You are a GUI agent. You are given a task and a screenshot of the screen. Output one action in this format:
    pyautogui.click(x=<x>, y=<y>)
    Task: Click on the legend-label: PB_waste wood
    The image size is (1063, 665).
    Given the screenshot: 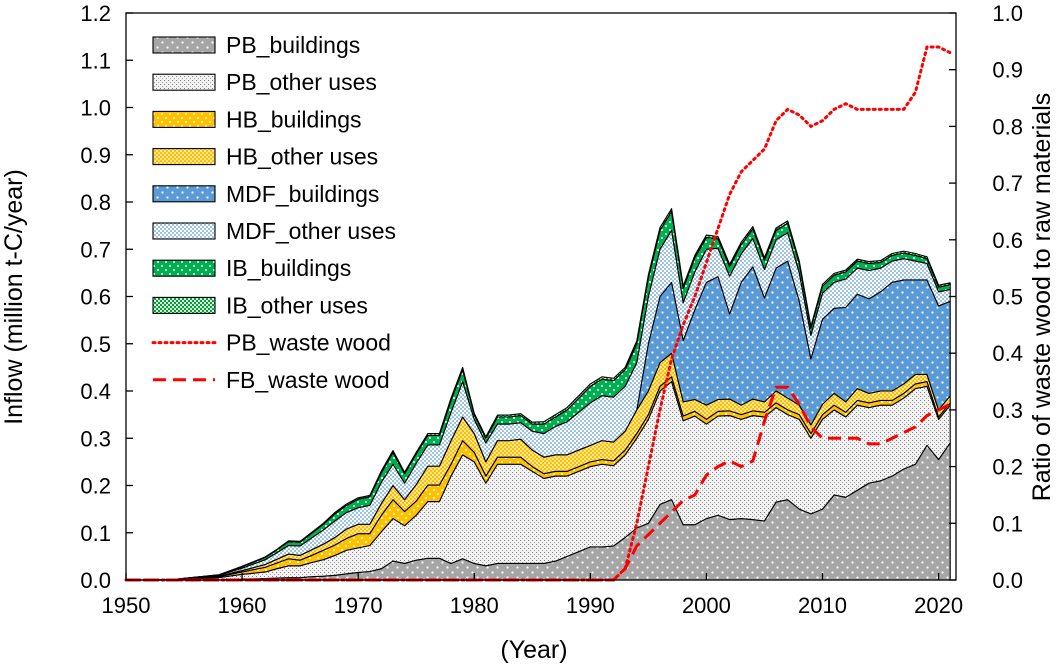 What is the action you would take?
    pyautogui.click(x=308, y=343)
    